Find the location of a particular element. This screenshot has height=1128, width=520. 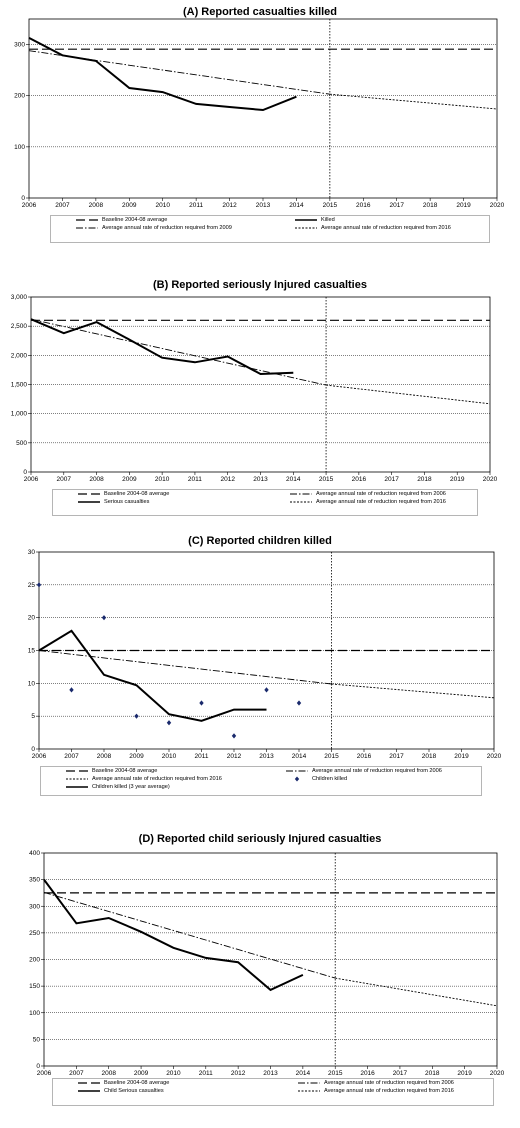

legend-label: Children killed (3 year average) is located at coordinates (131, 787).